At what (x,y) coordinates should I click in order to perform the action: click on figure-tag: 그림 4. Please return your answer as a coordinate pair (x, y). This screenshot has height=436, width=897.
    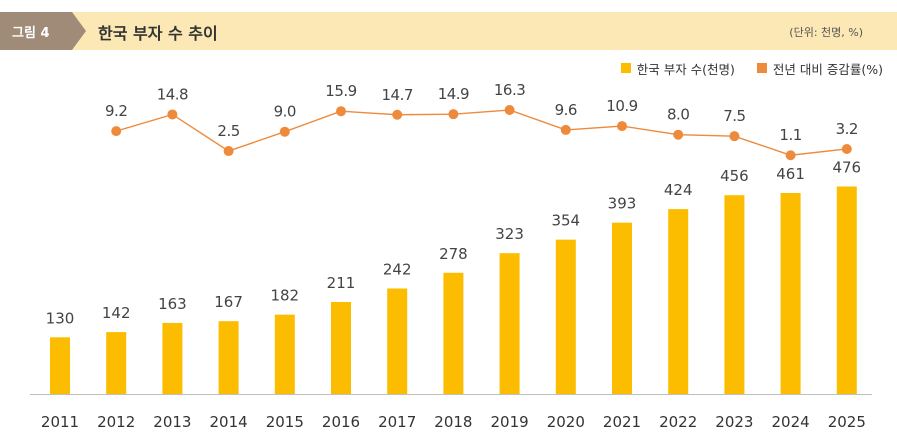
    Looking at the image, I should click on (43, 31).